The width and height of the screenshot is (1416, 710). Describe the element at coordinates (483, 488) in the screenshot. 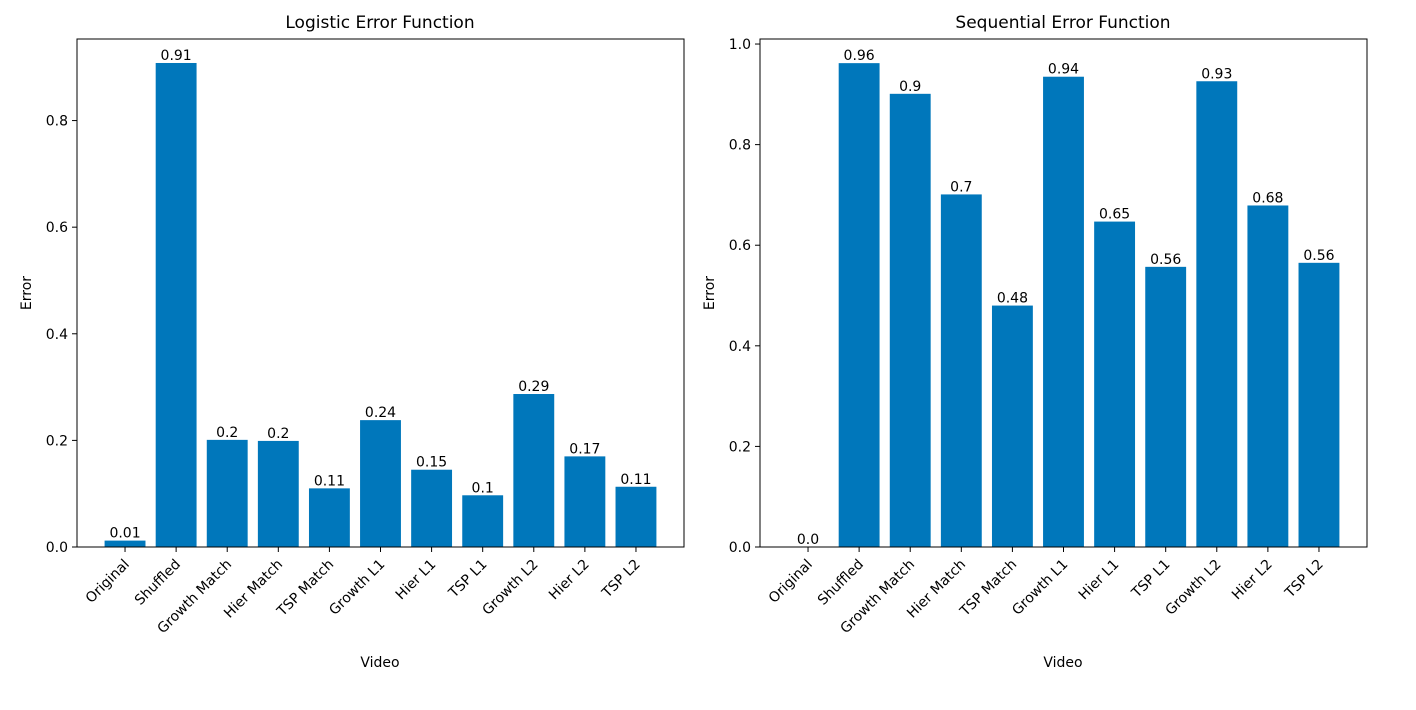

I see `data-label: 0.1` at that location.